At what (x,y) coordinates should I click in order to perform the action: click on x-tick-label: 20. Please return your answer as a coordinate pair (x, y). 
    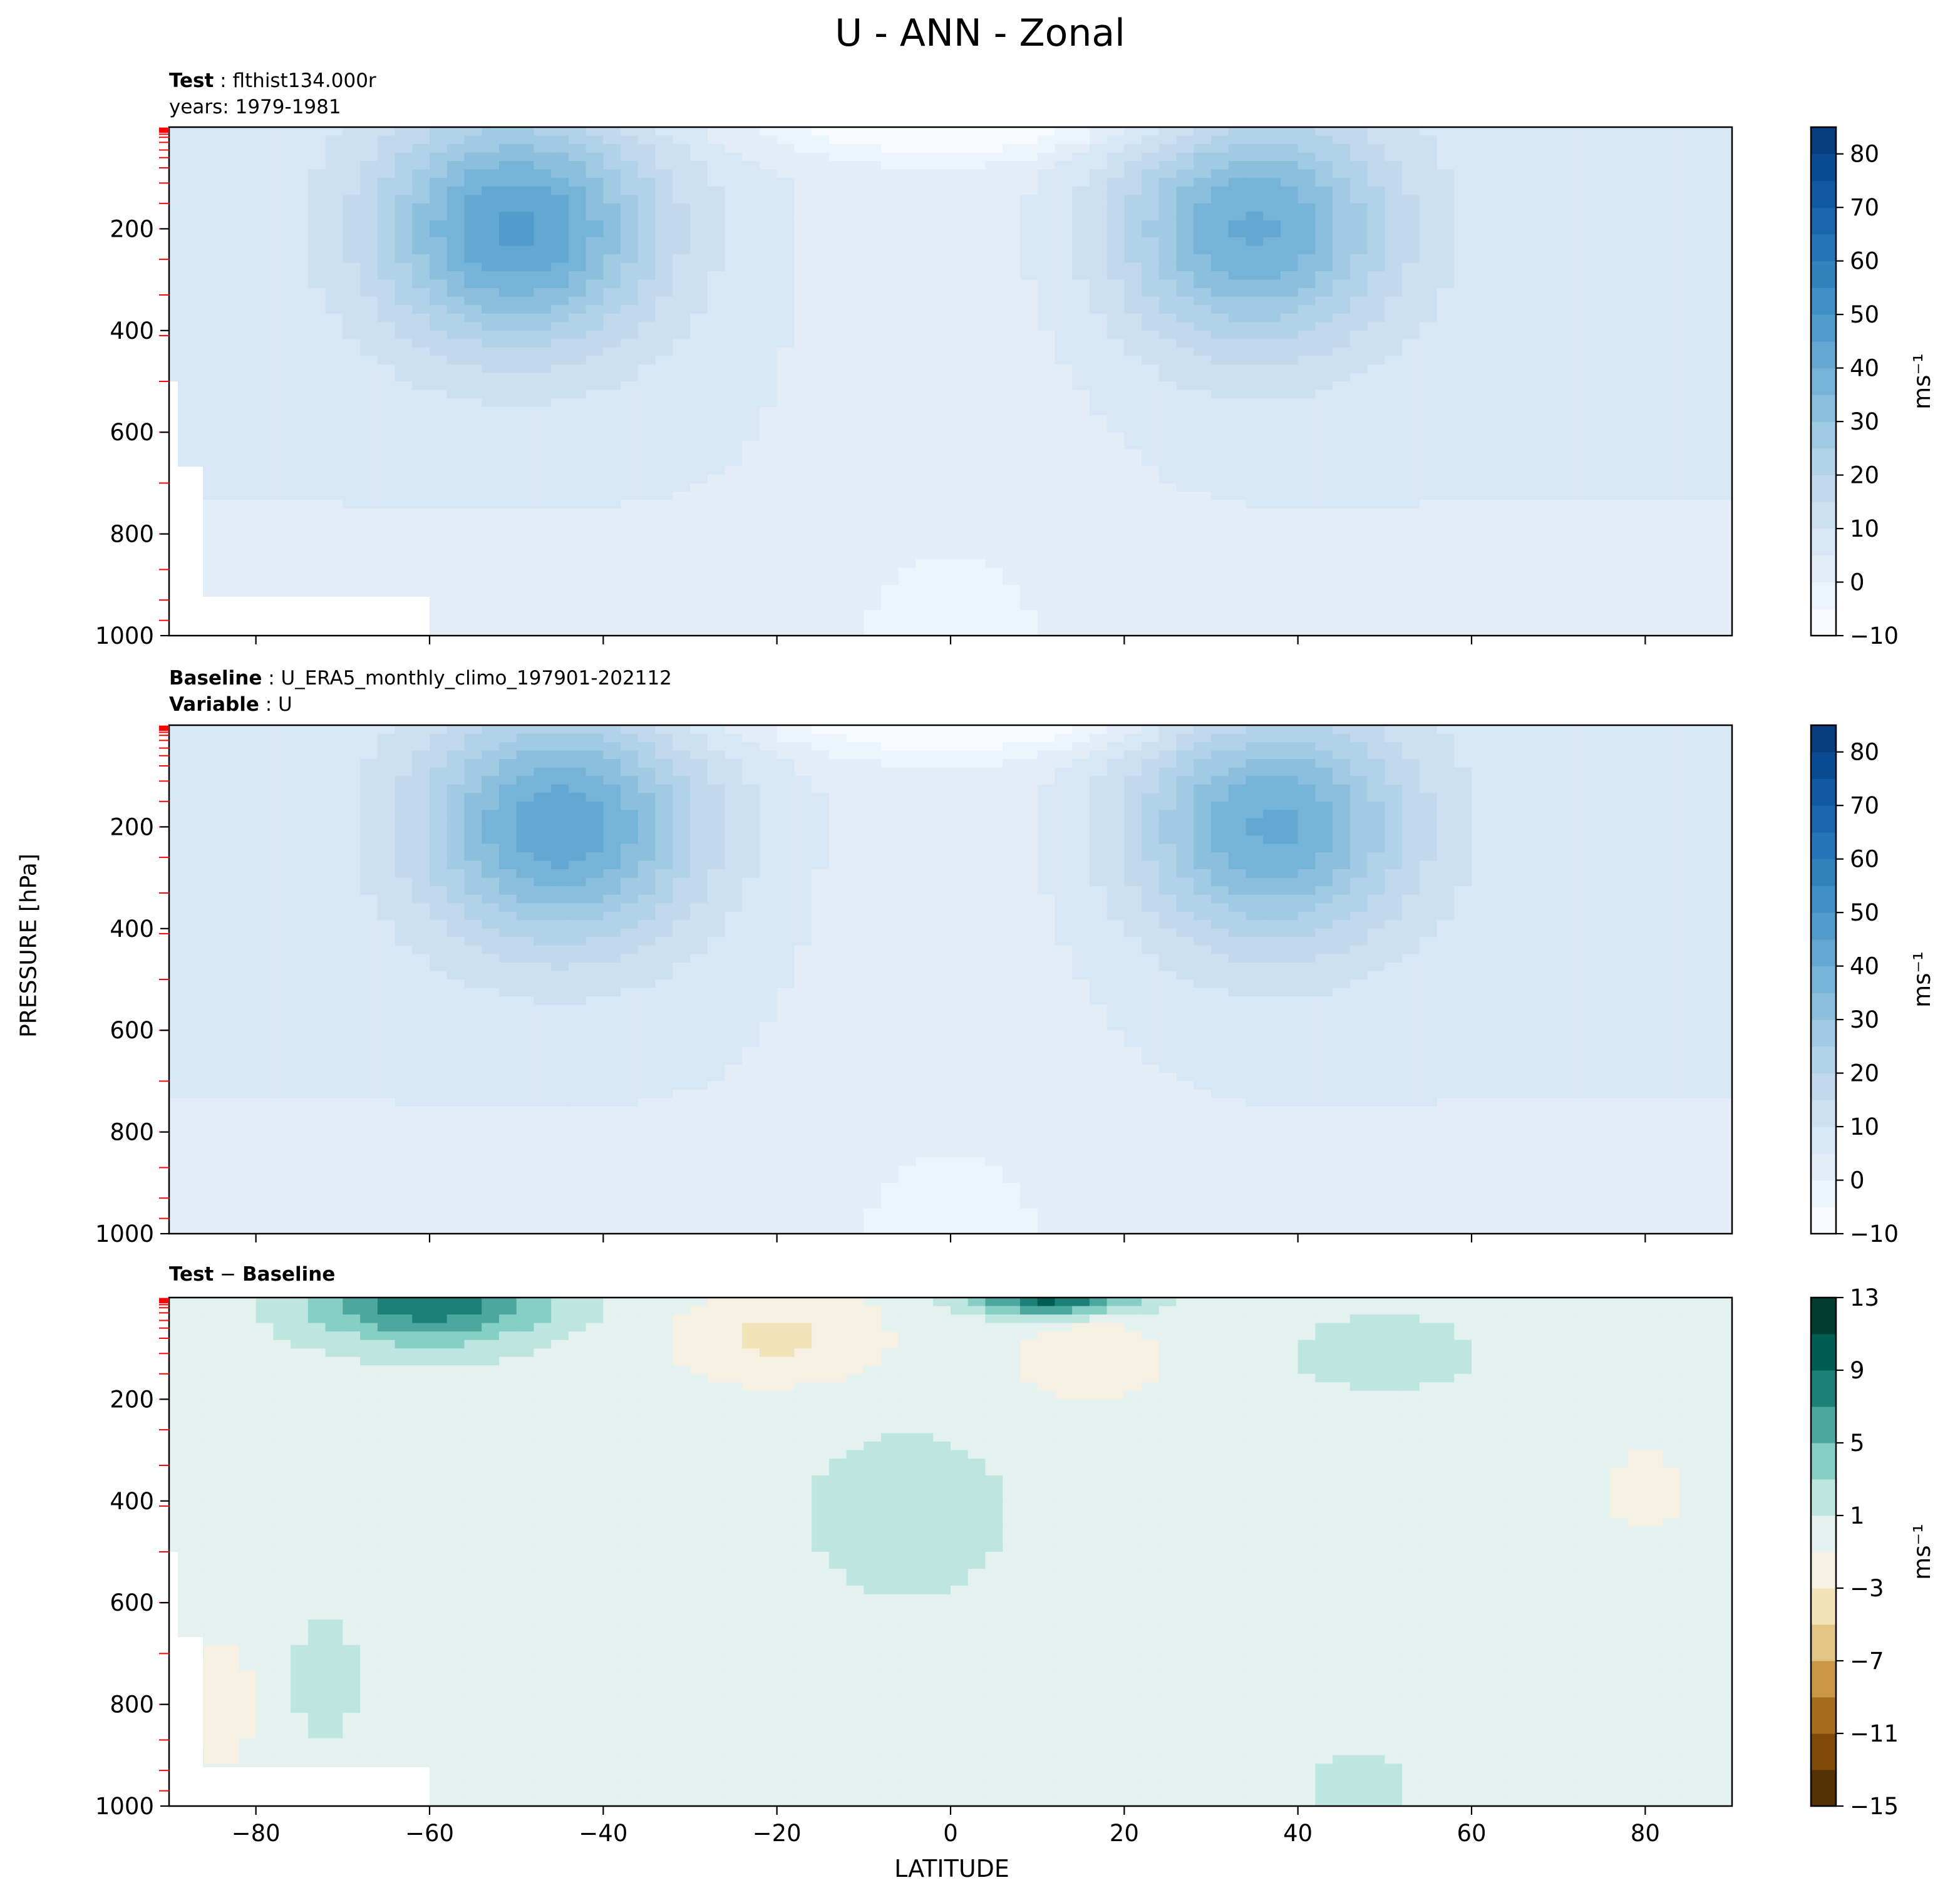
    Looking at the image, I should click on (1124, 1833).